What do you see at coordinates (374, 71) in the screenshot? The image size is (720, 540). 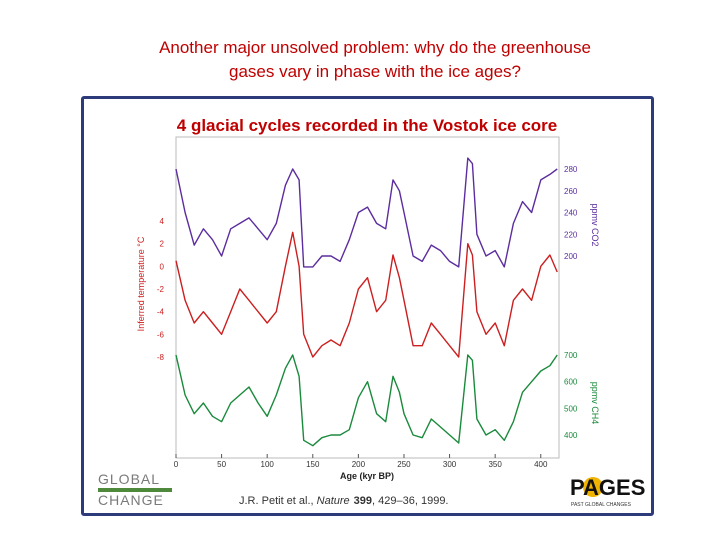 I see `slide-title-line-2: gases vary in phase with the ice ages?` at bounding box center [374, 71].